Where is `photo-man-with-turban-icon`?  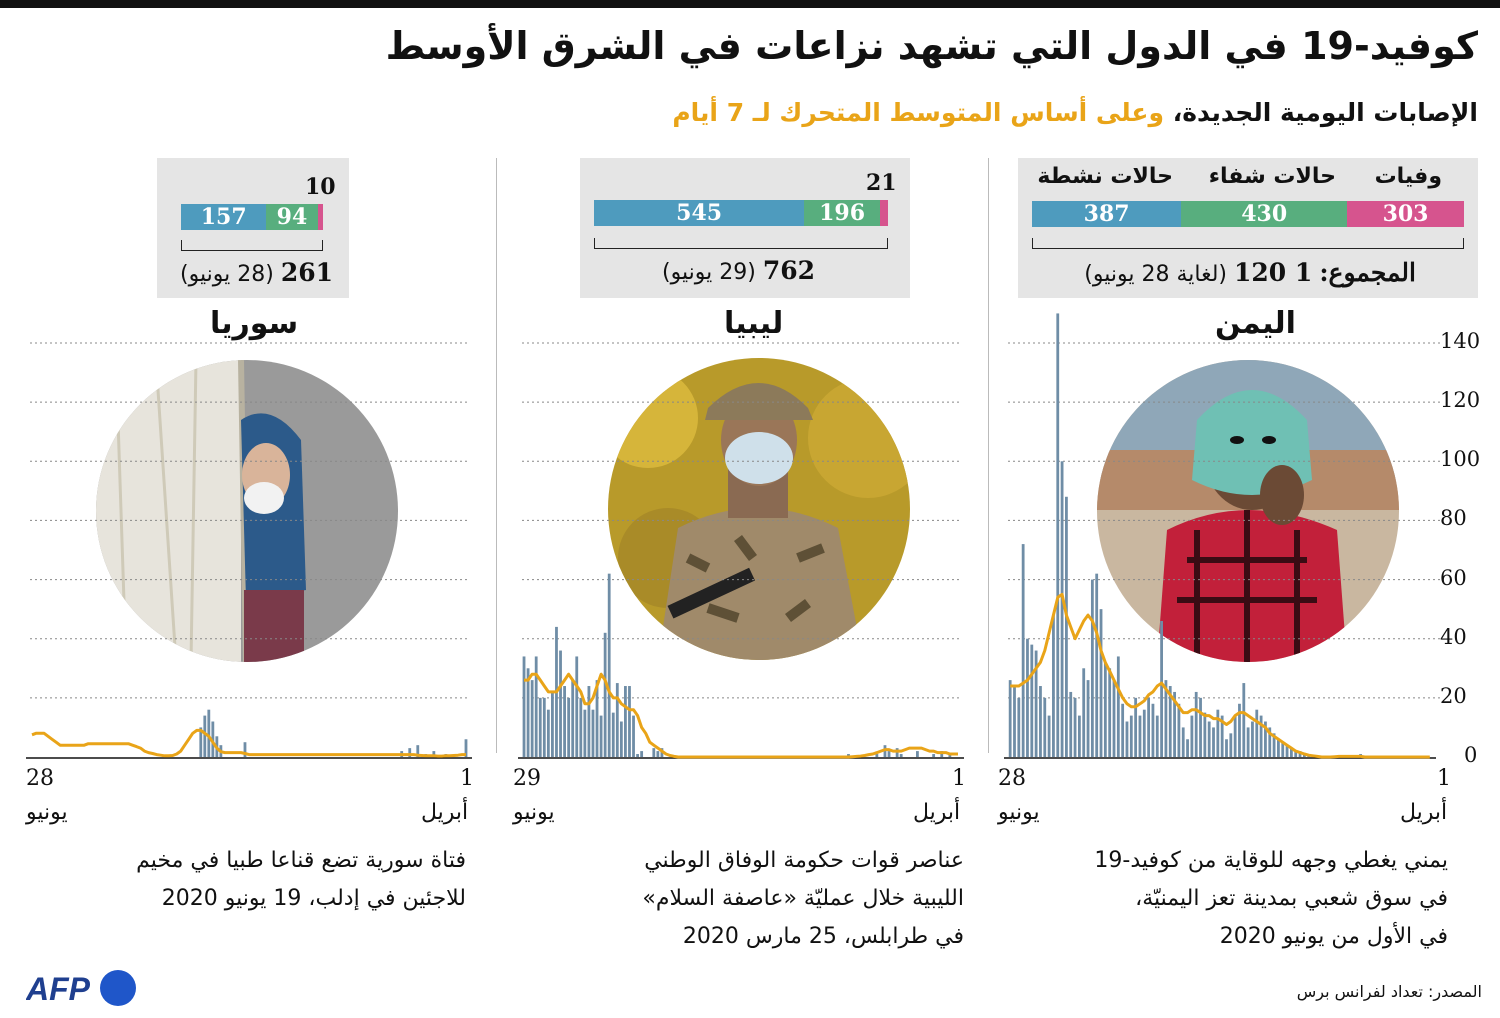 photo-man-with-turban-icon is located at coordinates (1248, 511).